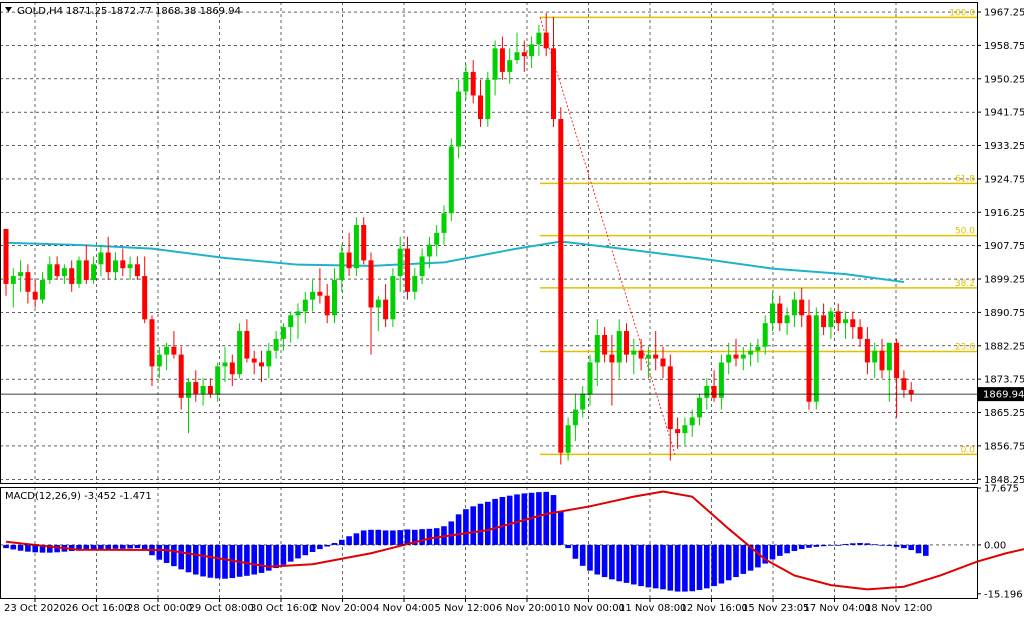  I want to click on chevron-down-icon, so click(8, 9).